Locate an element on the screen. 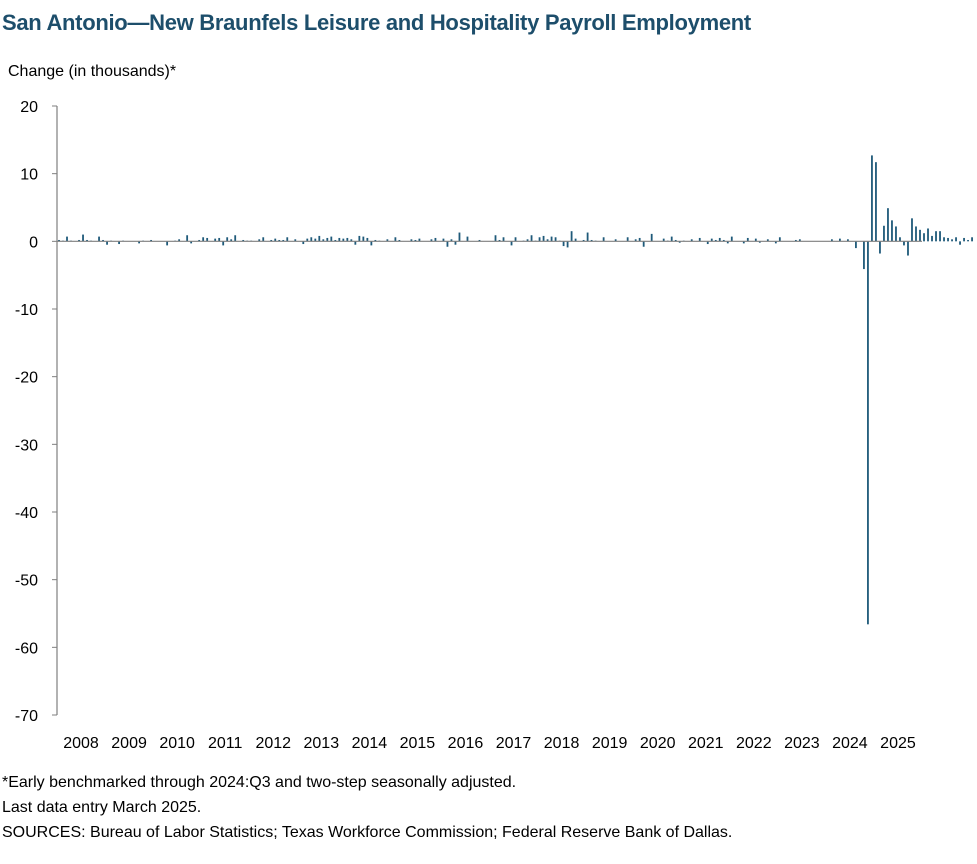 Image resolution: width=977 pixels, height=864 pixels. x-tick-label: 2024 is located at coordinates (850, 743).